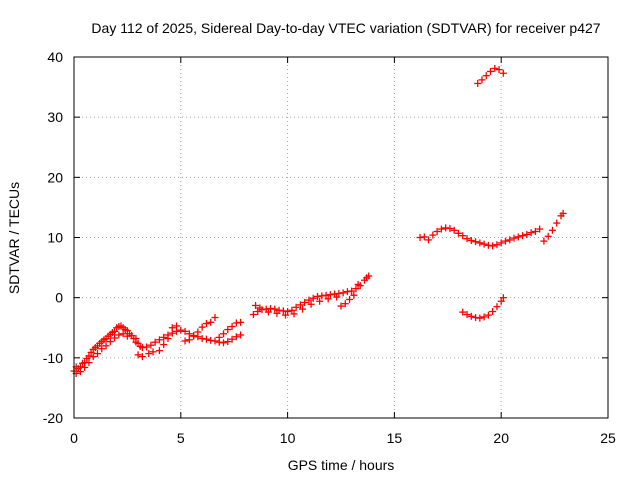 The width and height of the screenshot is (640, 480). What do you see at coordinates (74, 438) in the screenshot?
I see `x-tick-label: 0` at bounding box center [74, 438].